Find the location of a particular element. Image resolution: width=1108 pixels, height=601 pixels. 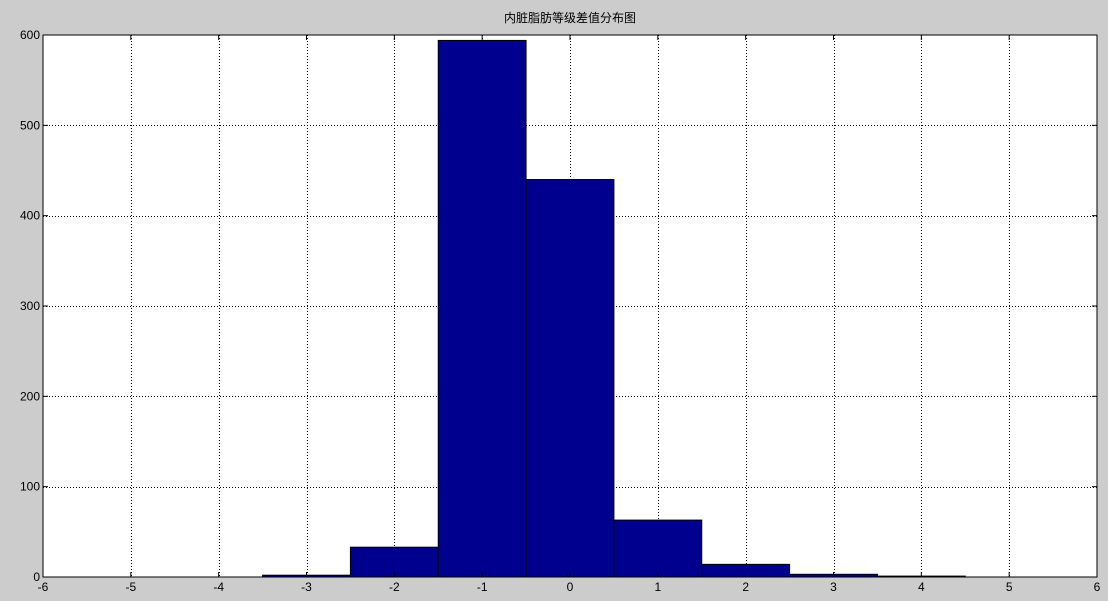

x-tick-label: -1 is located at coordinates (482, 587).